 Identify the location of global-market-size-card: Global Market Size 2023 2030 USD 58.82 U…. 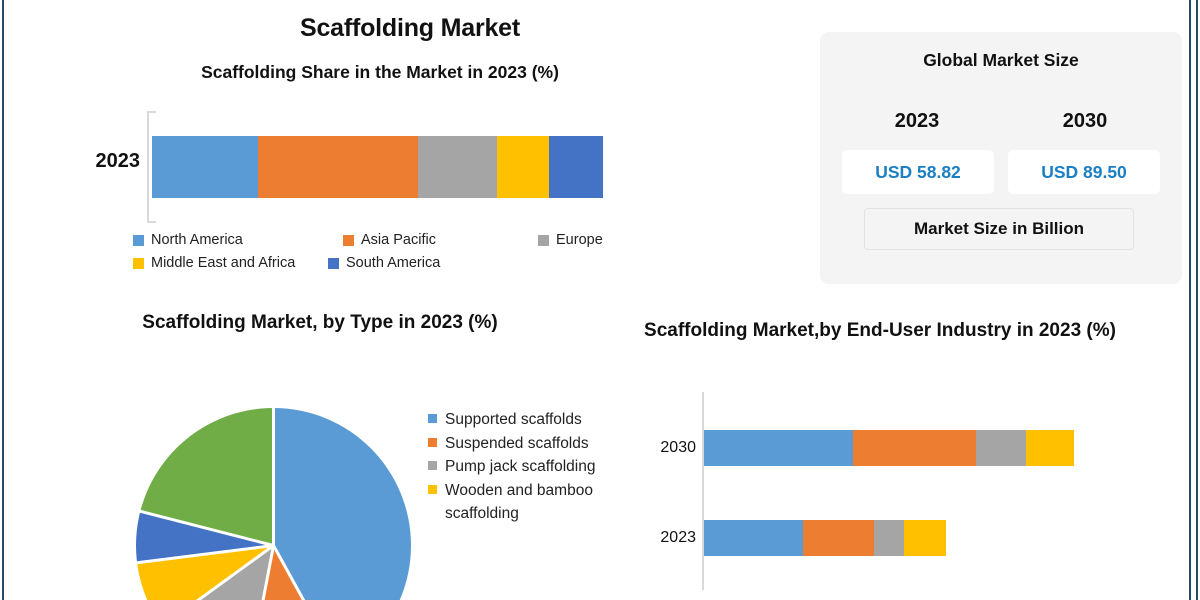
(1001, 158).